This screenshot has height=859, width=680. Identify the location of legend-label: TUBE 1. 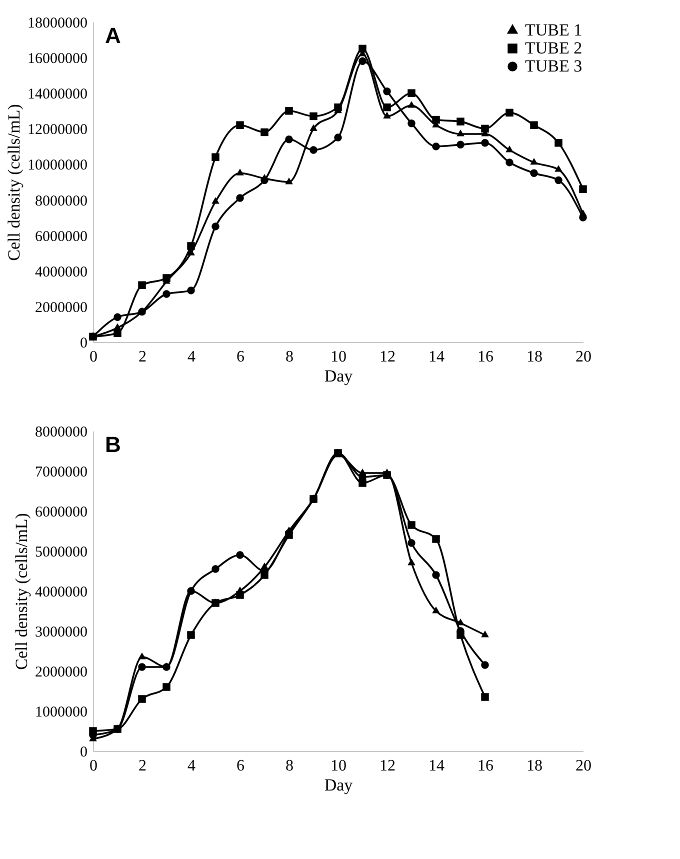
(553, 30).